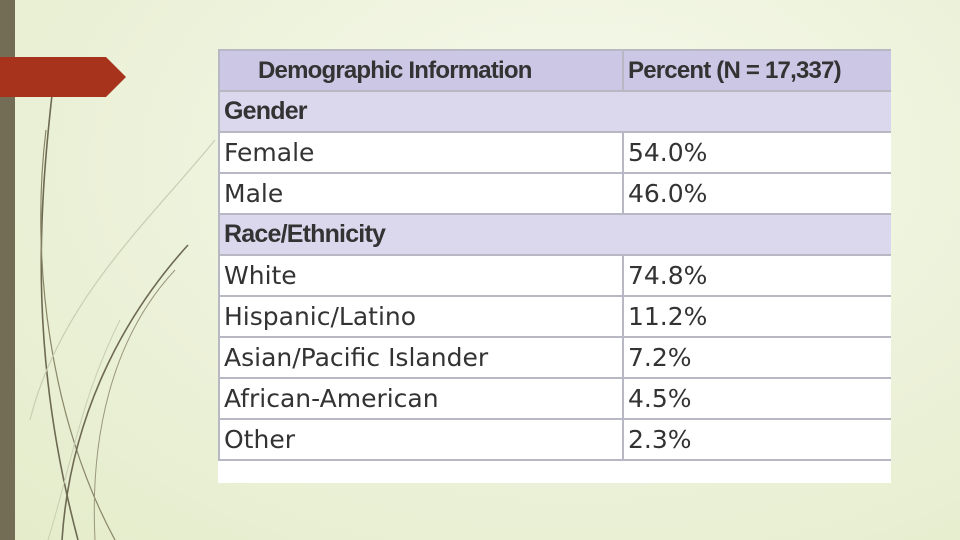 This screenshot has height=540, width=960. What do you see at coordinates (7, 270) in the screenshot?
I see `left-accent-bar` at bounding box center [7, 270].